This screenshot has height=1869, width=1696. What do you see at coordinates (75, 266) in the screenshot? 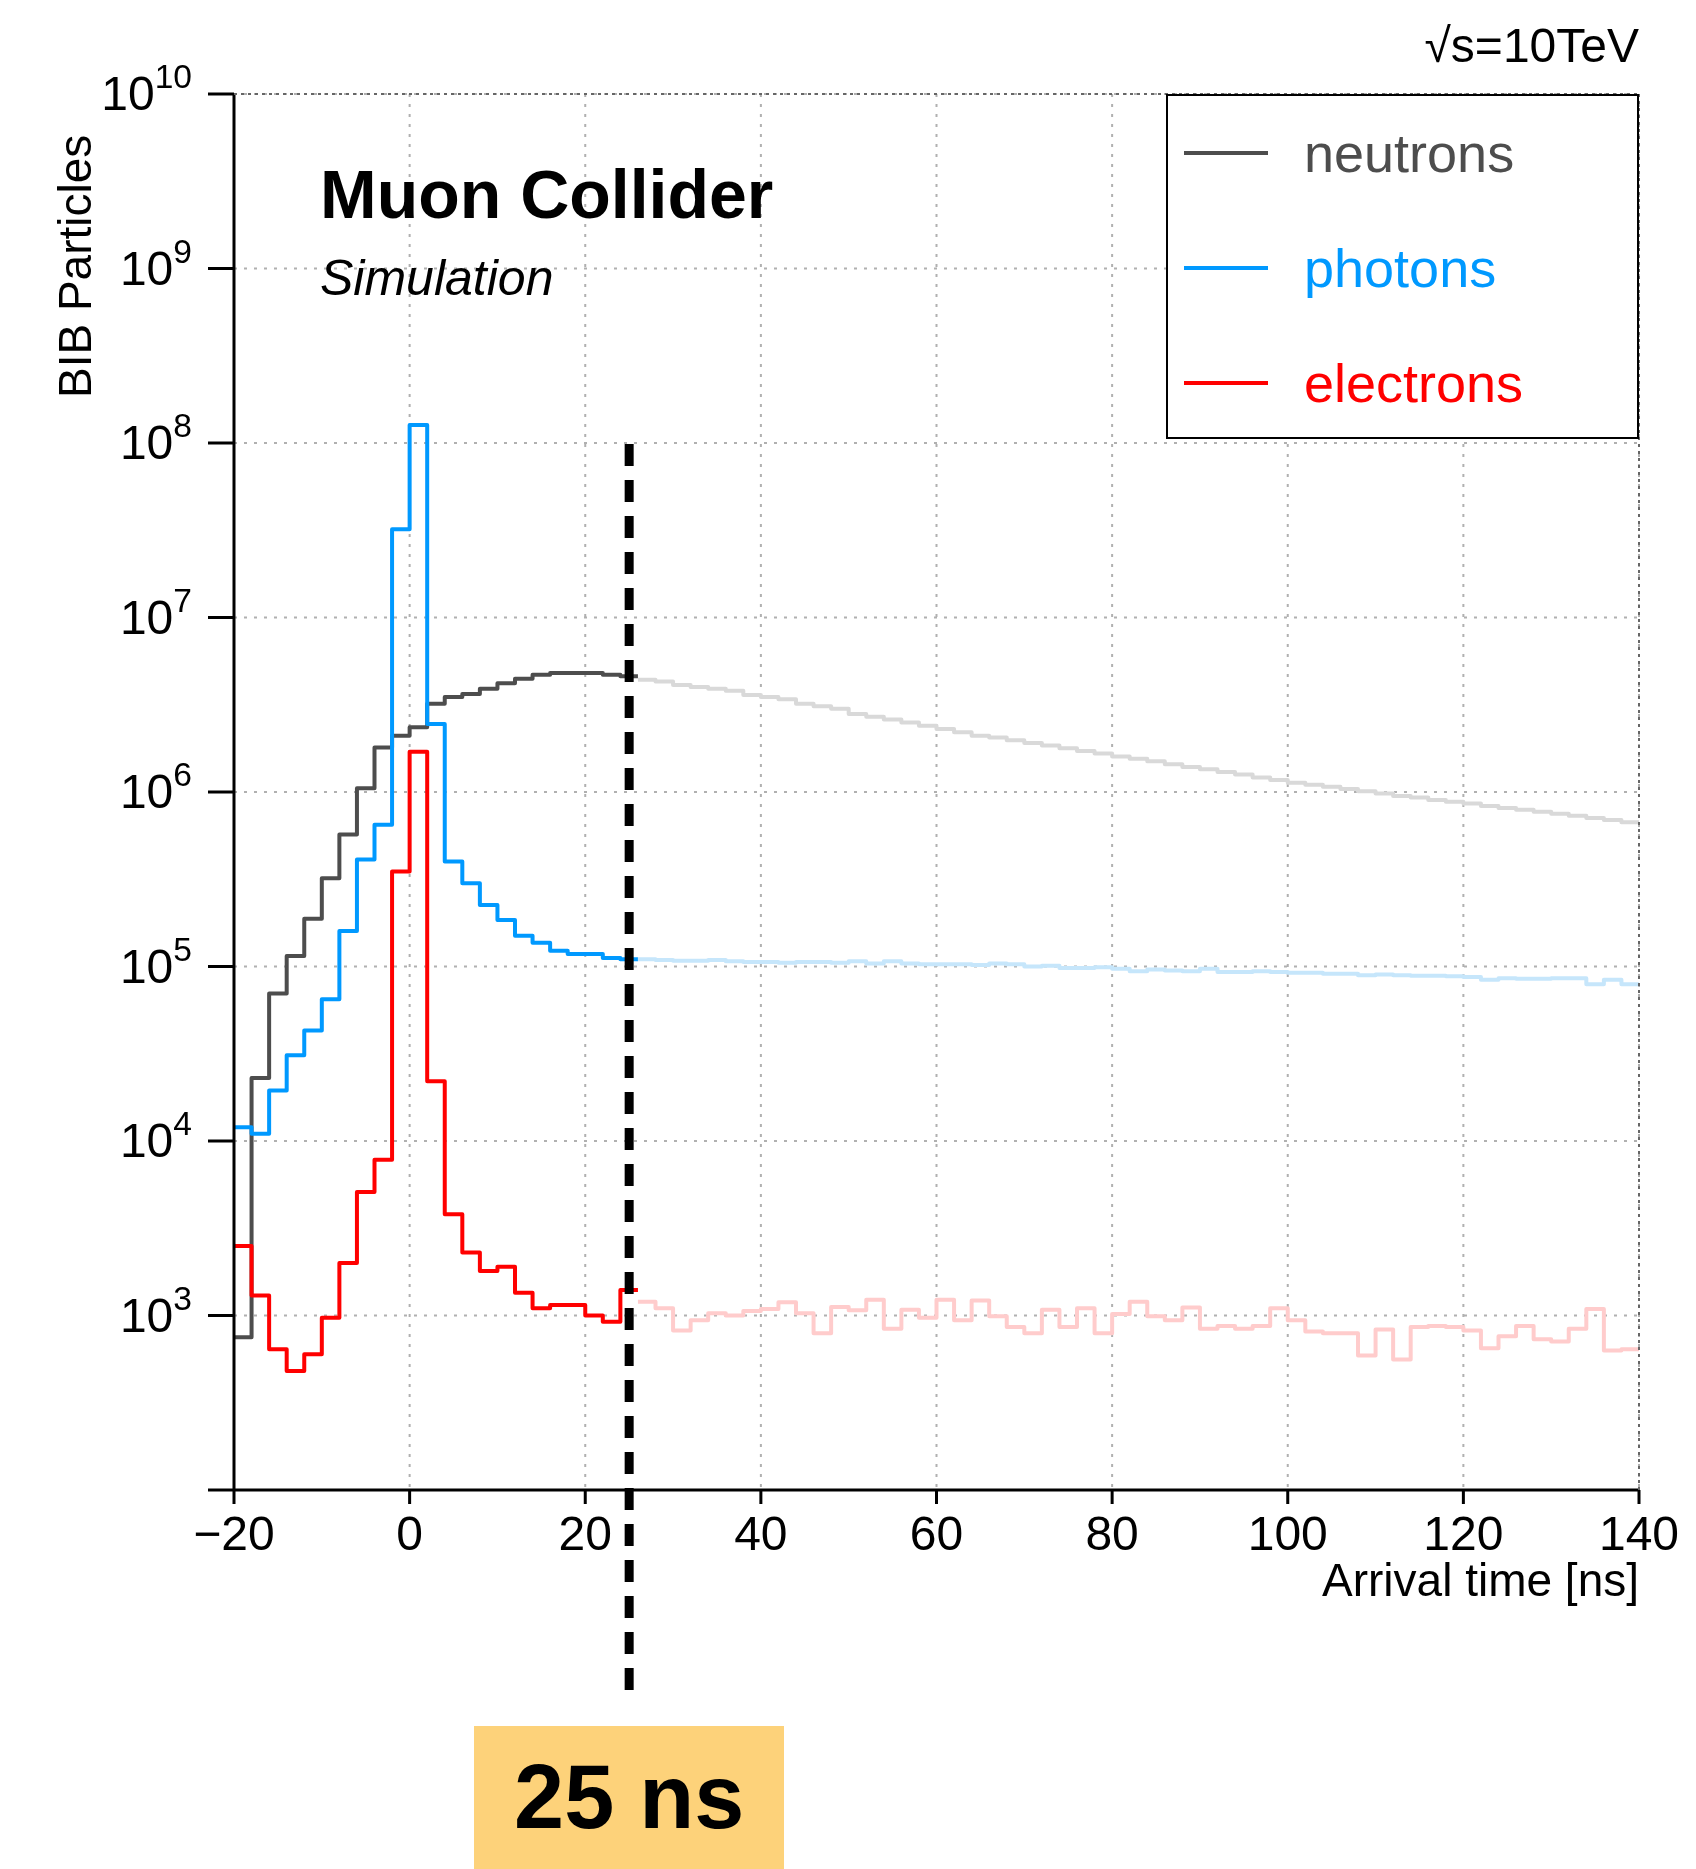
I see `y-axis-title: BIB Particles` at bounding box center [75, 266].